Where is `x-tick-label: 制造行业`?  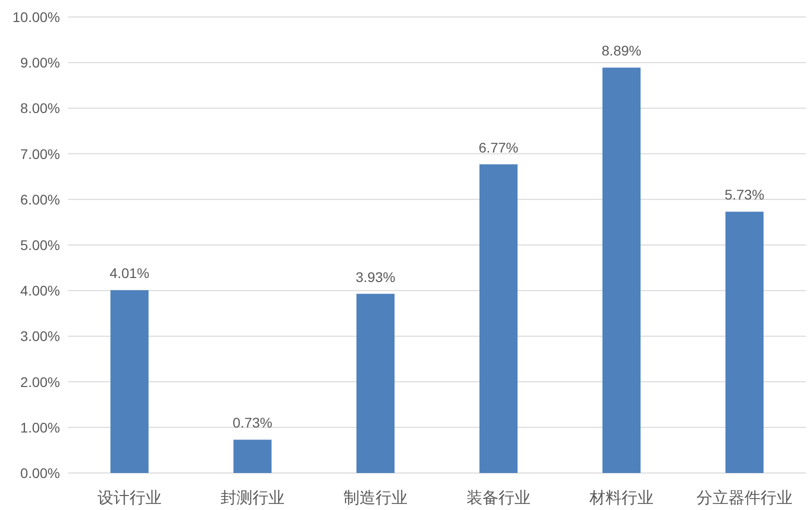 x-tick-label: 制造行业 is located at coordinates (376, 498).